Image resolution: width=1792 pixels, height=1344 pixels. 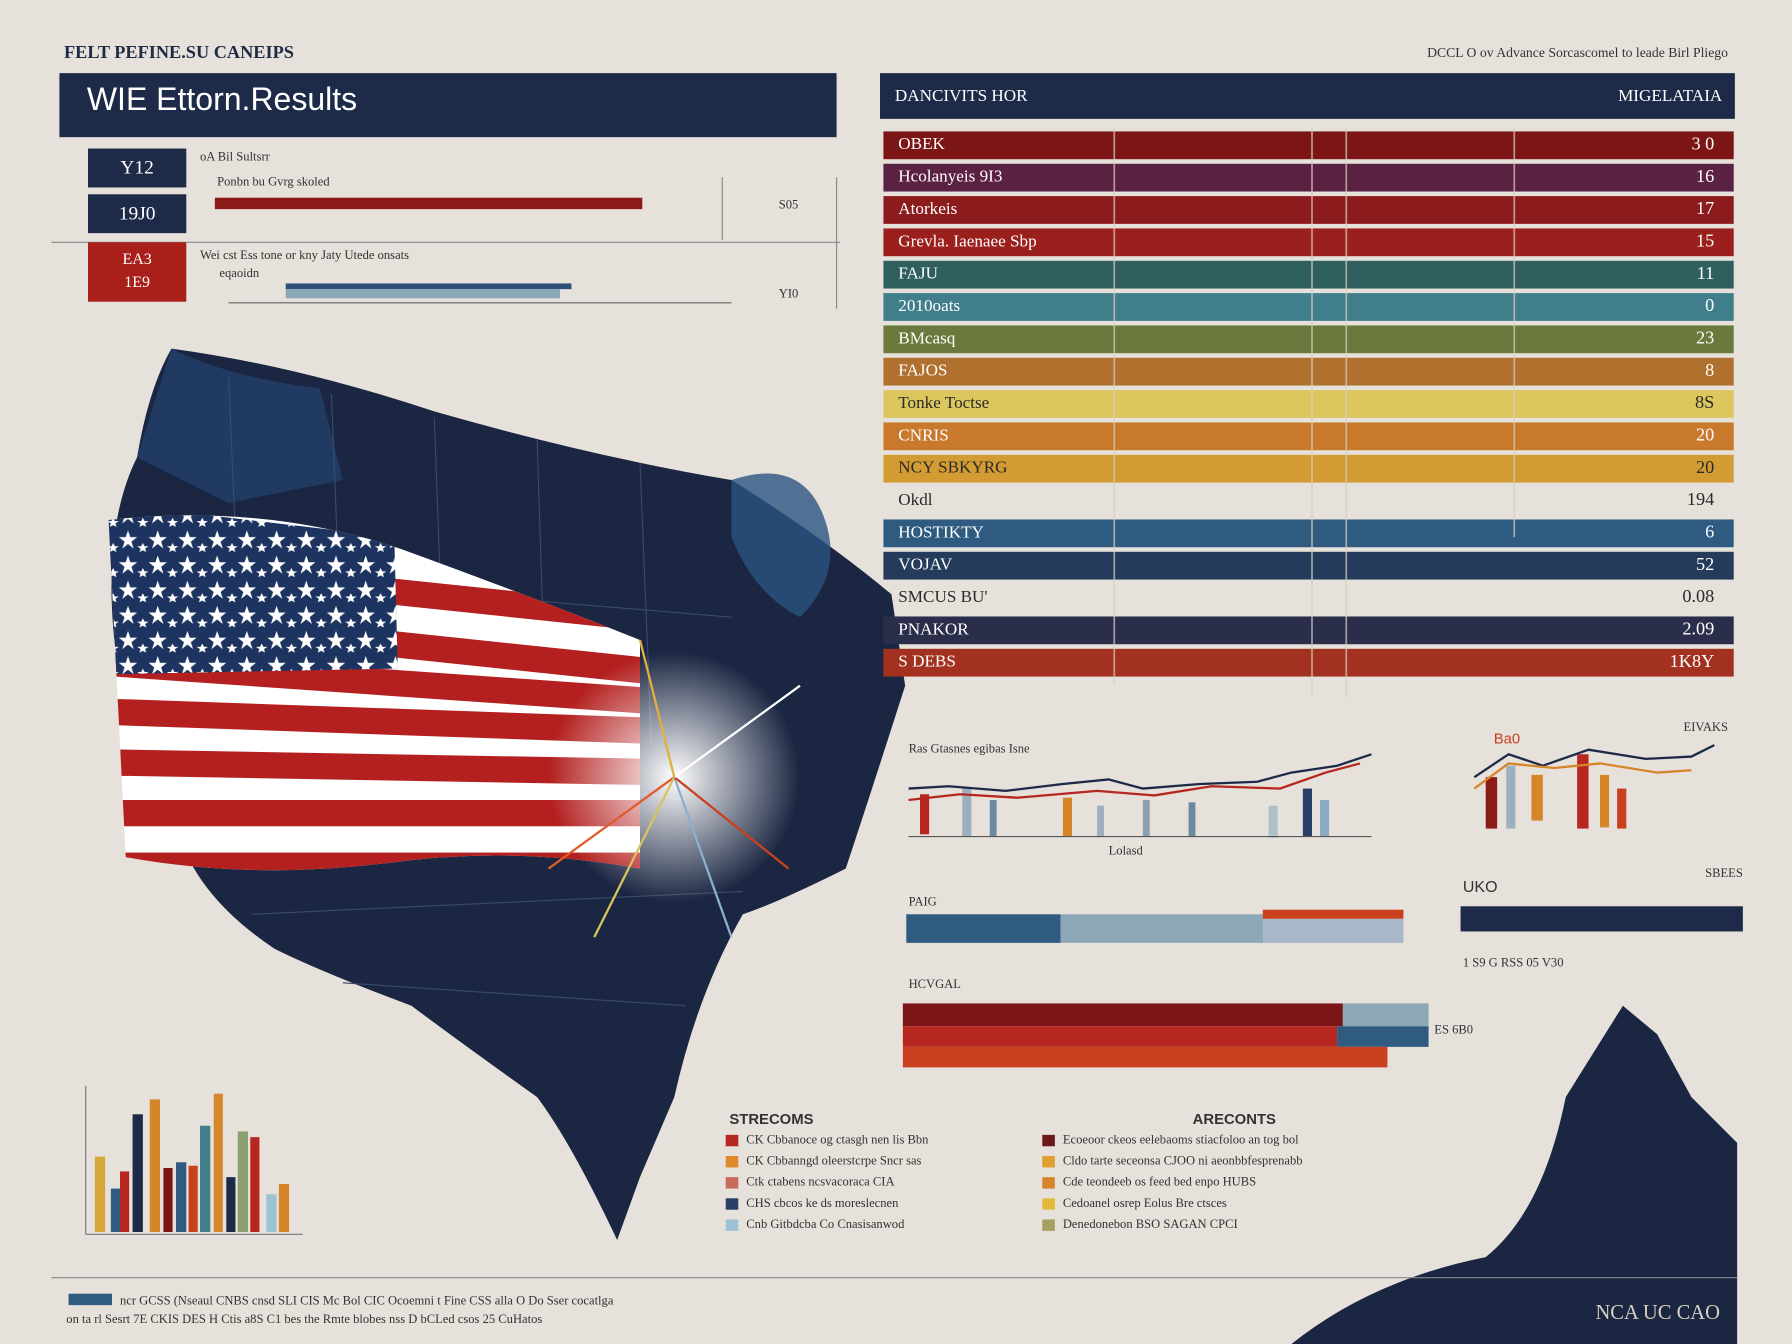 What do you see at coordinates (222, 99) in the screenshot?
I see `title: WIE Ettorn.Results` at bounding box center [222, 99].